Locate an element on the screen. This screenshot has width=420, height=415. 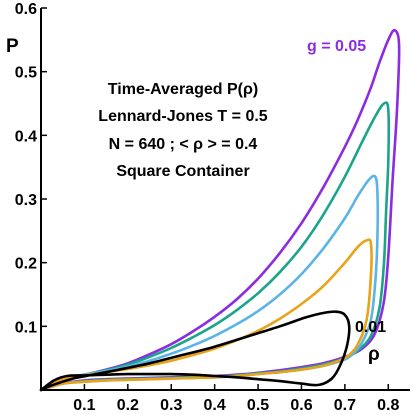
x-tick-label: 0.3 is located at coordinates (171, 405).